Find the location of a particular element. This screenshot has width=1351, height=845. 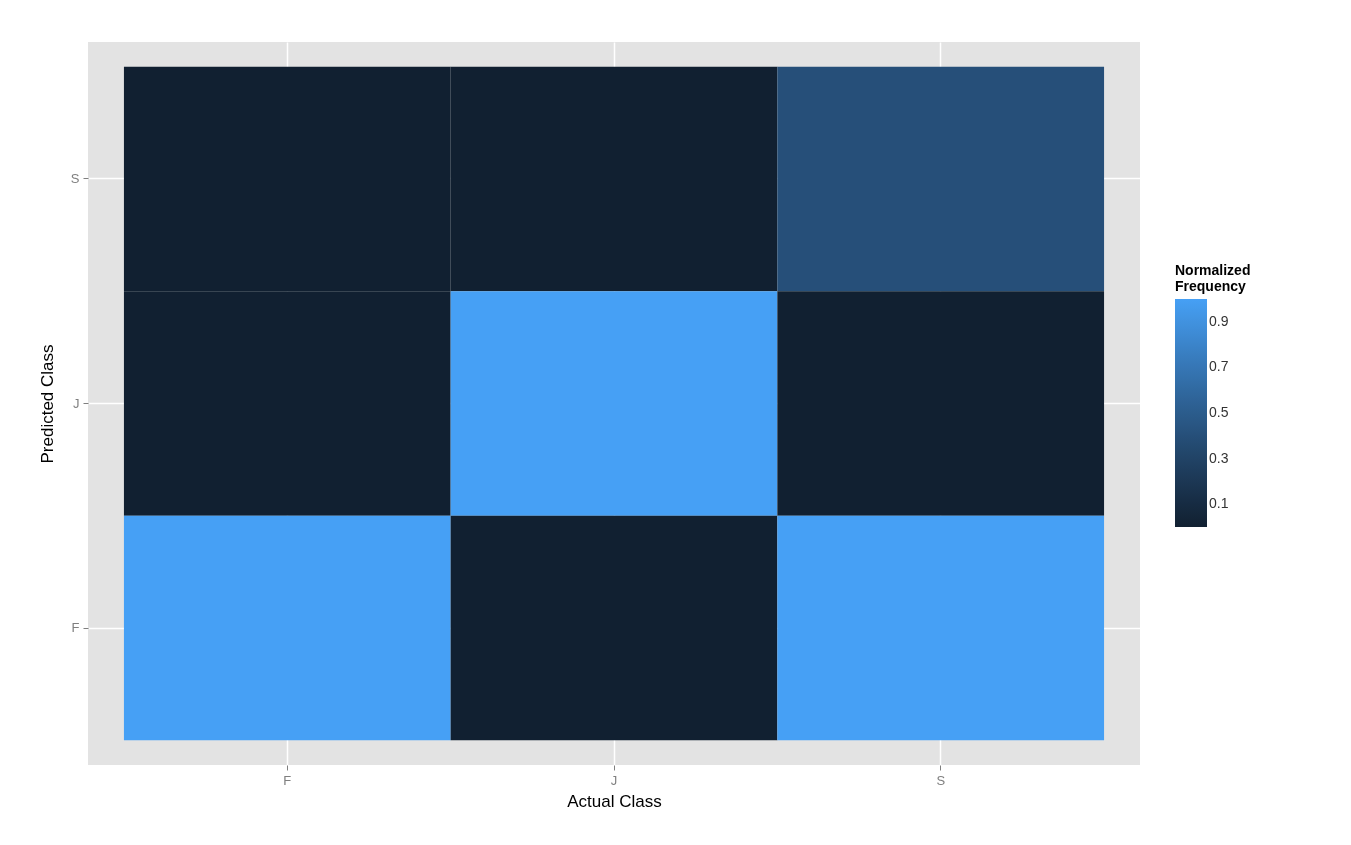

color-bar-label: 0.5 is located at coordinates (1219, 412).